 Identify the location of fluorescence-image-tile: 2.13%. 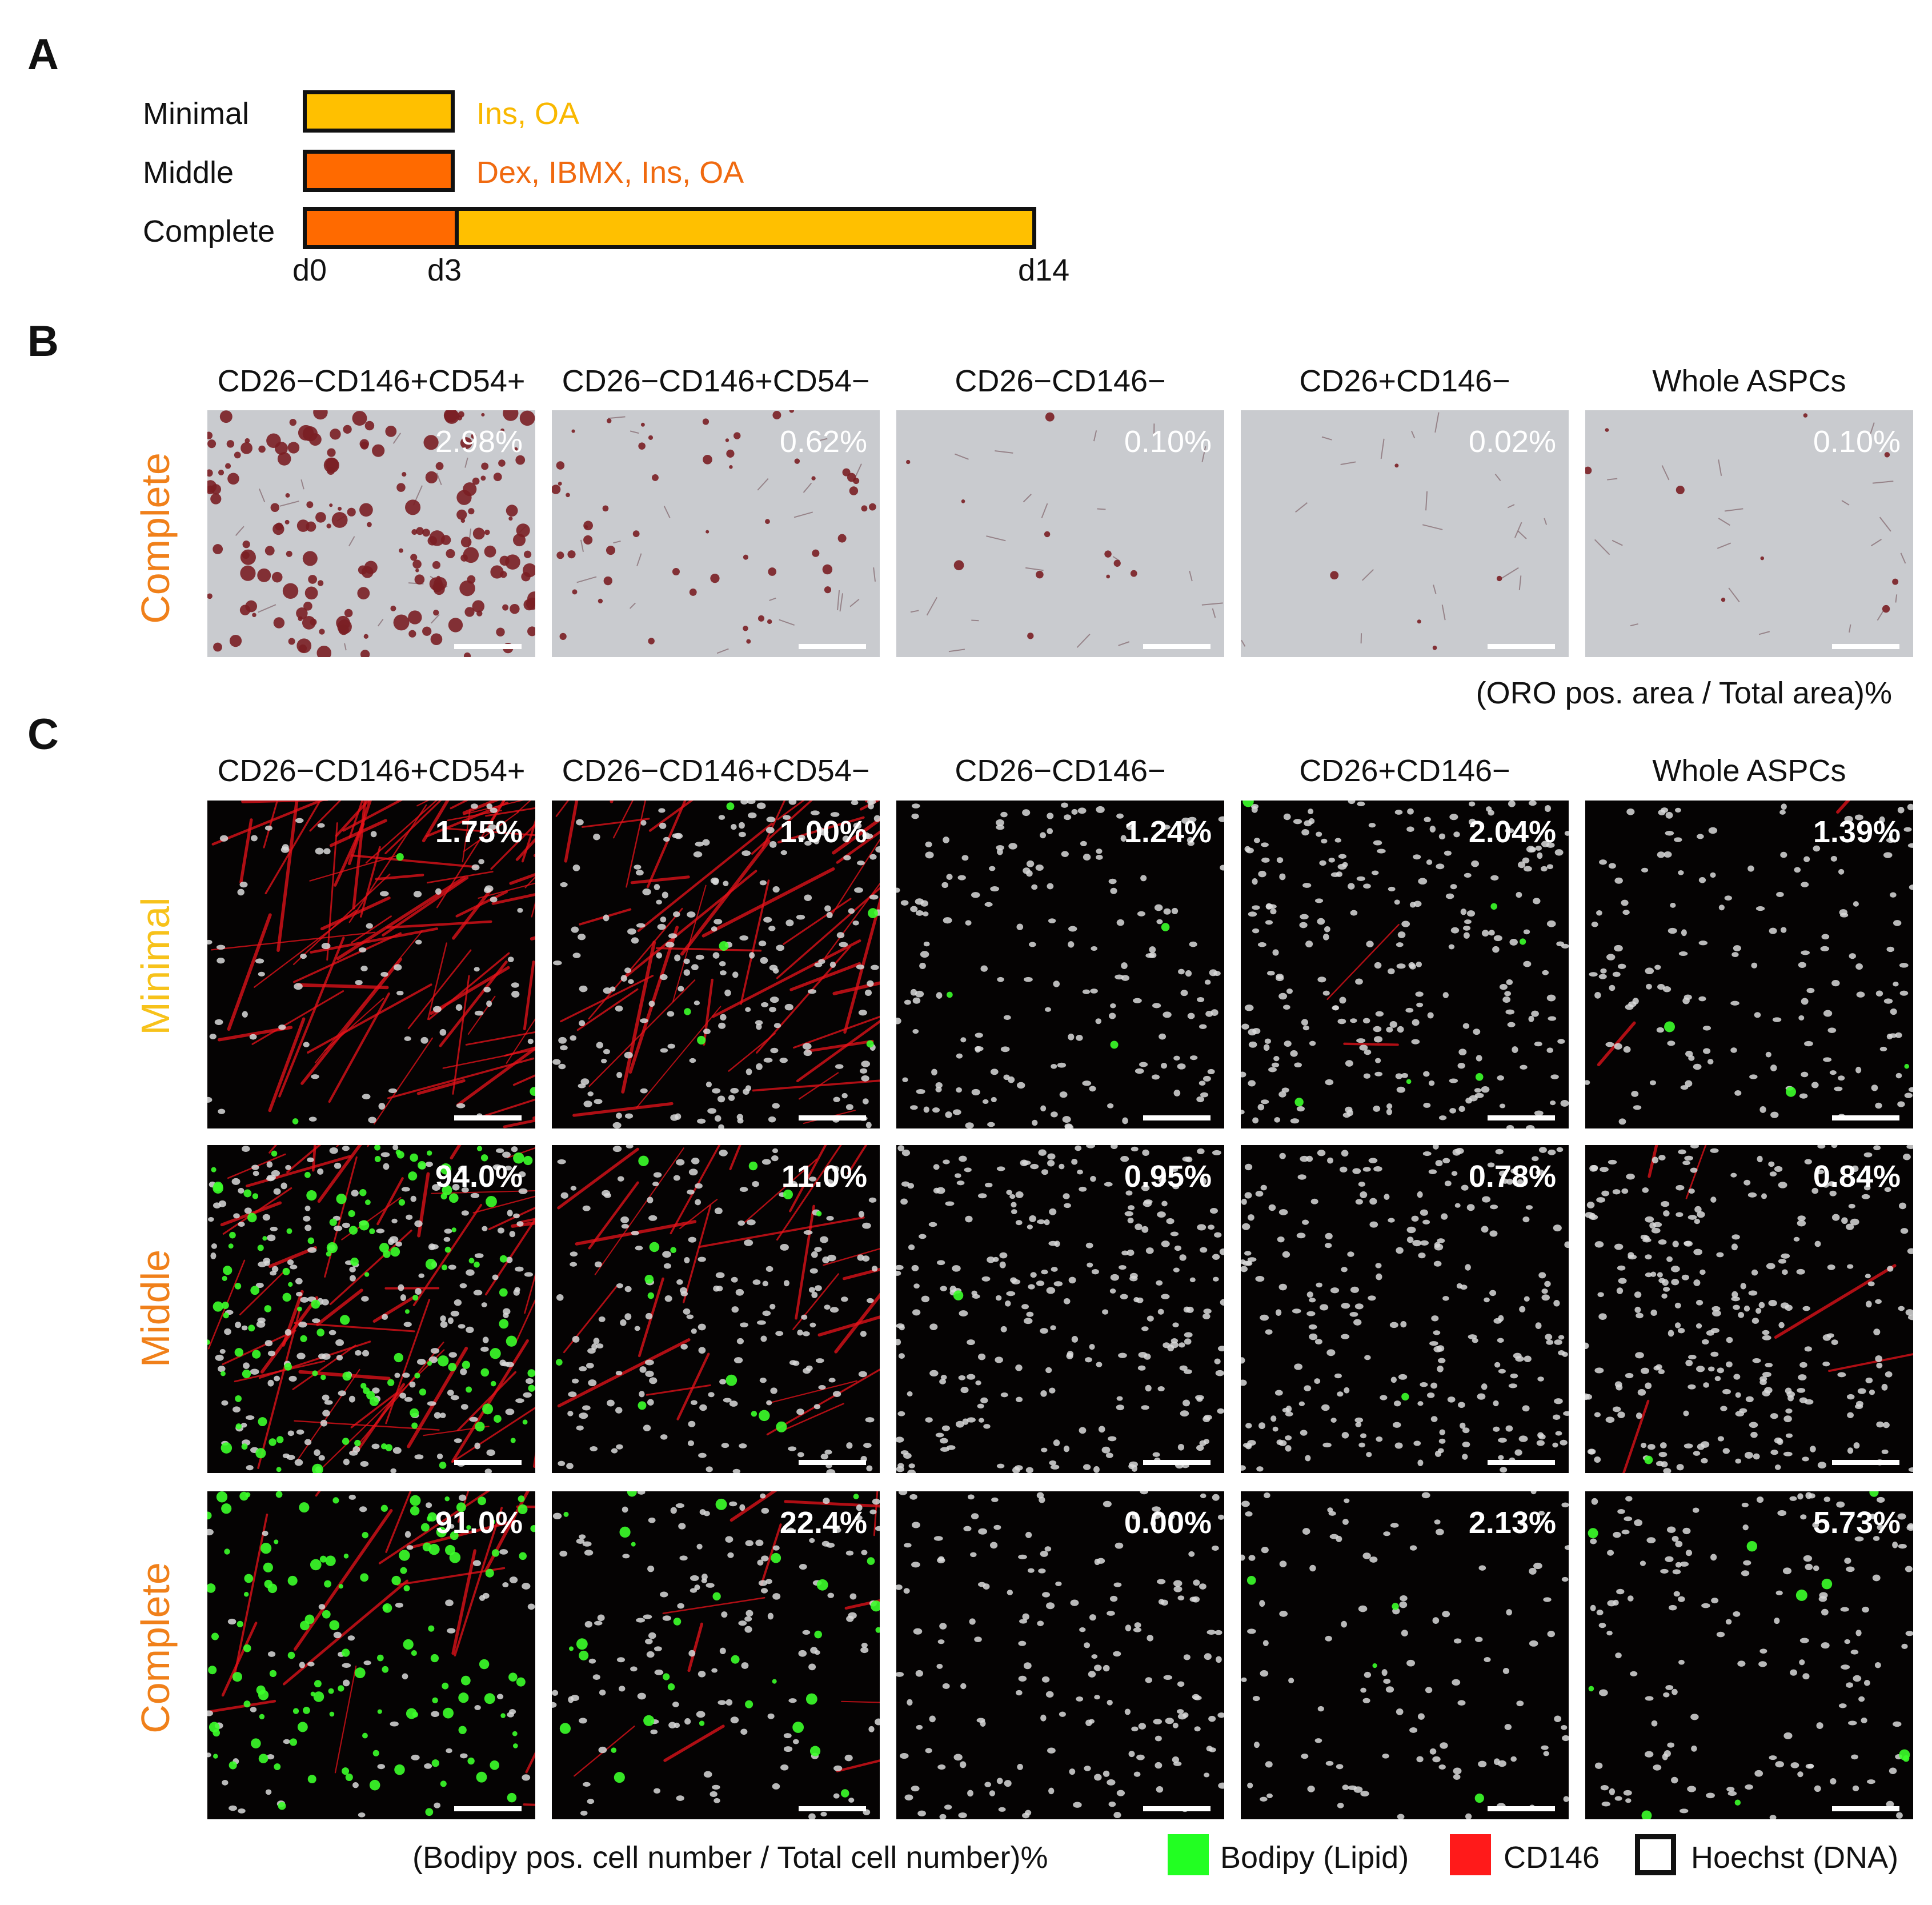
(1405, 1655).